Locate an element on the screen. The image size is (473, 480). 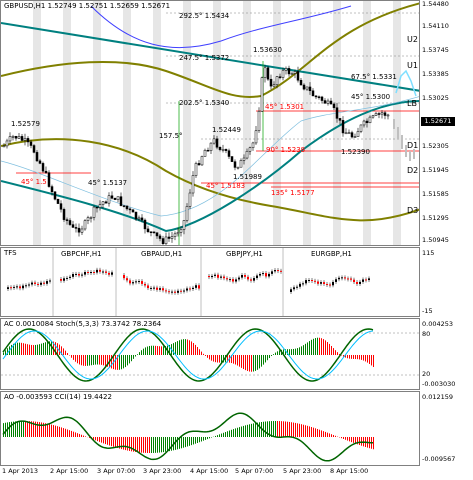
fib-label-9: 67.5° 1.5331 is located at coordinates (374, 77).